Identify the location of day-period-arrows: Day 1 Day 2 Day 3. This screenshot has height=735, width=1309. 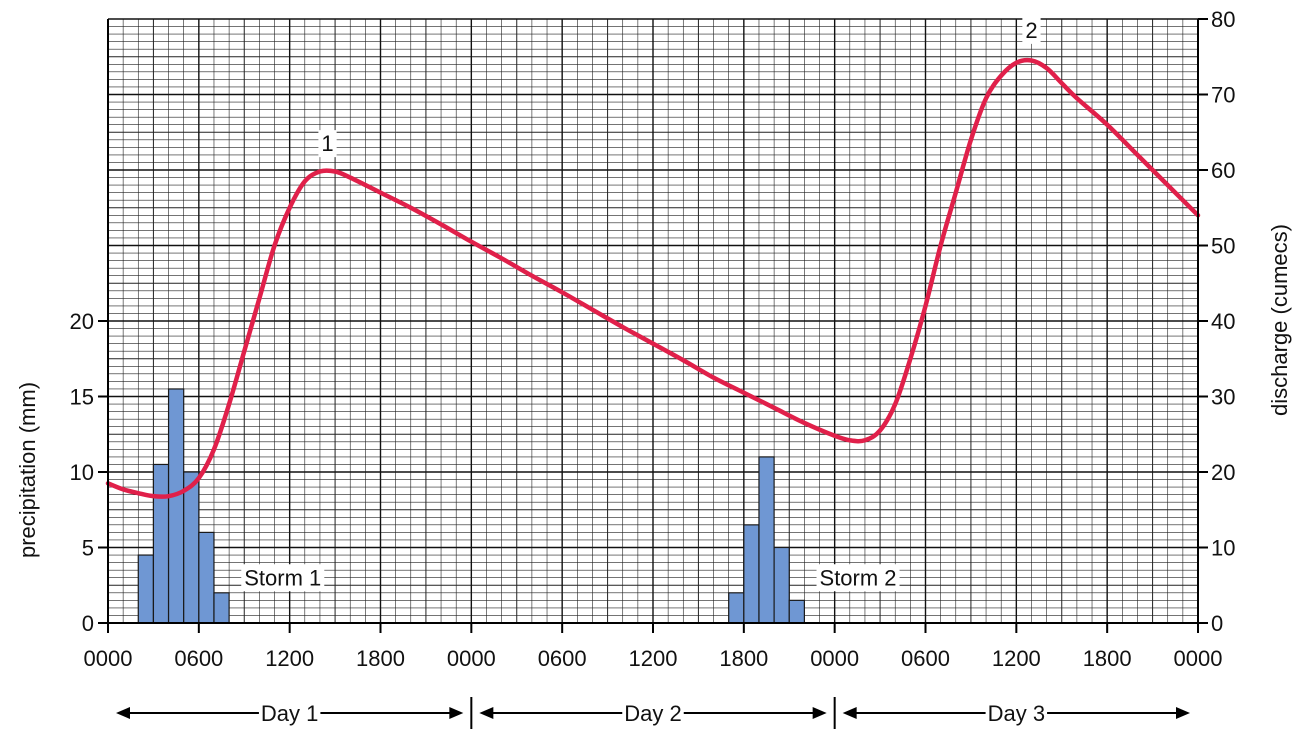
(653, 713).